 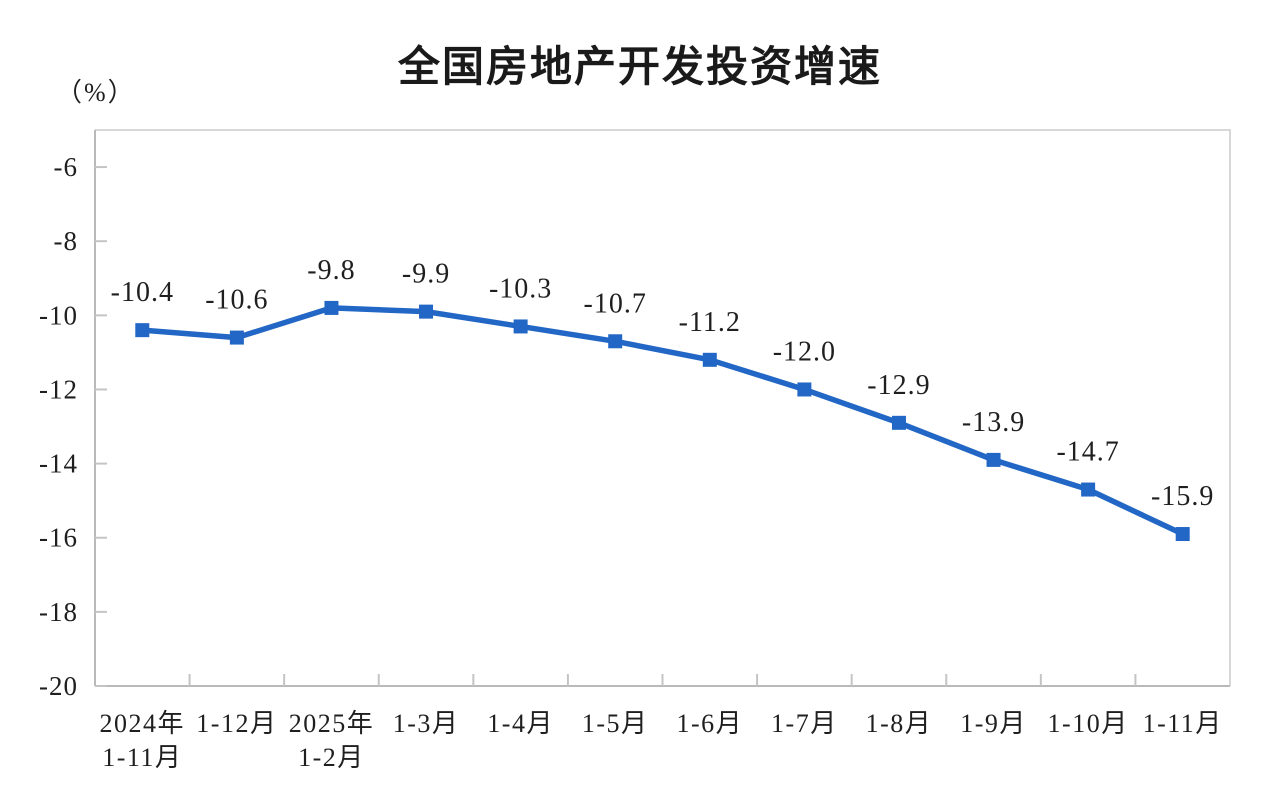 I want to click on y-tick-label: -14, so click(x=58, y=464).